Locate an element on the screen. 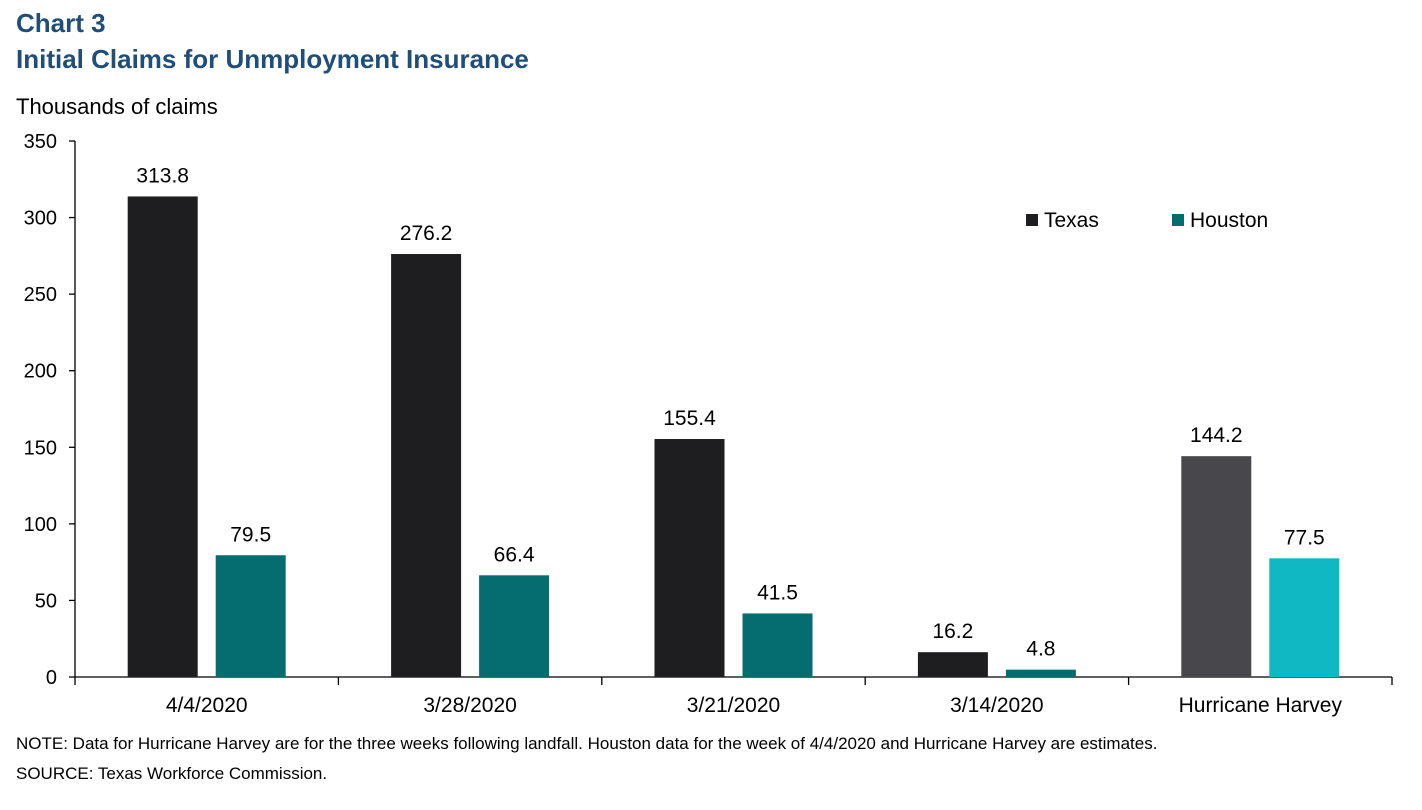 The image size is (1422, 810). data-label-texas: 276.2 is located at coordinates (426, 233).